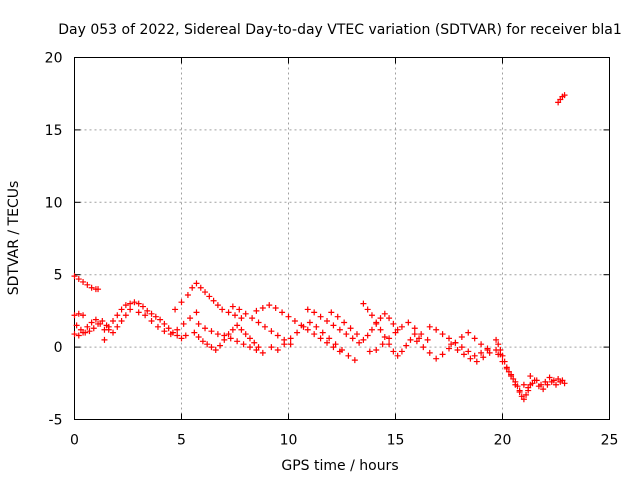 This screenshot has width=640, height=480. What do you see at coordinates (289, 441) in the screenshot?
I see `x-tick-label: 10` at bounding box center [289, 441].